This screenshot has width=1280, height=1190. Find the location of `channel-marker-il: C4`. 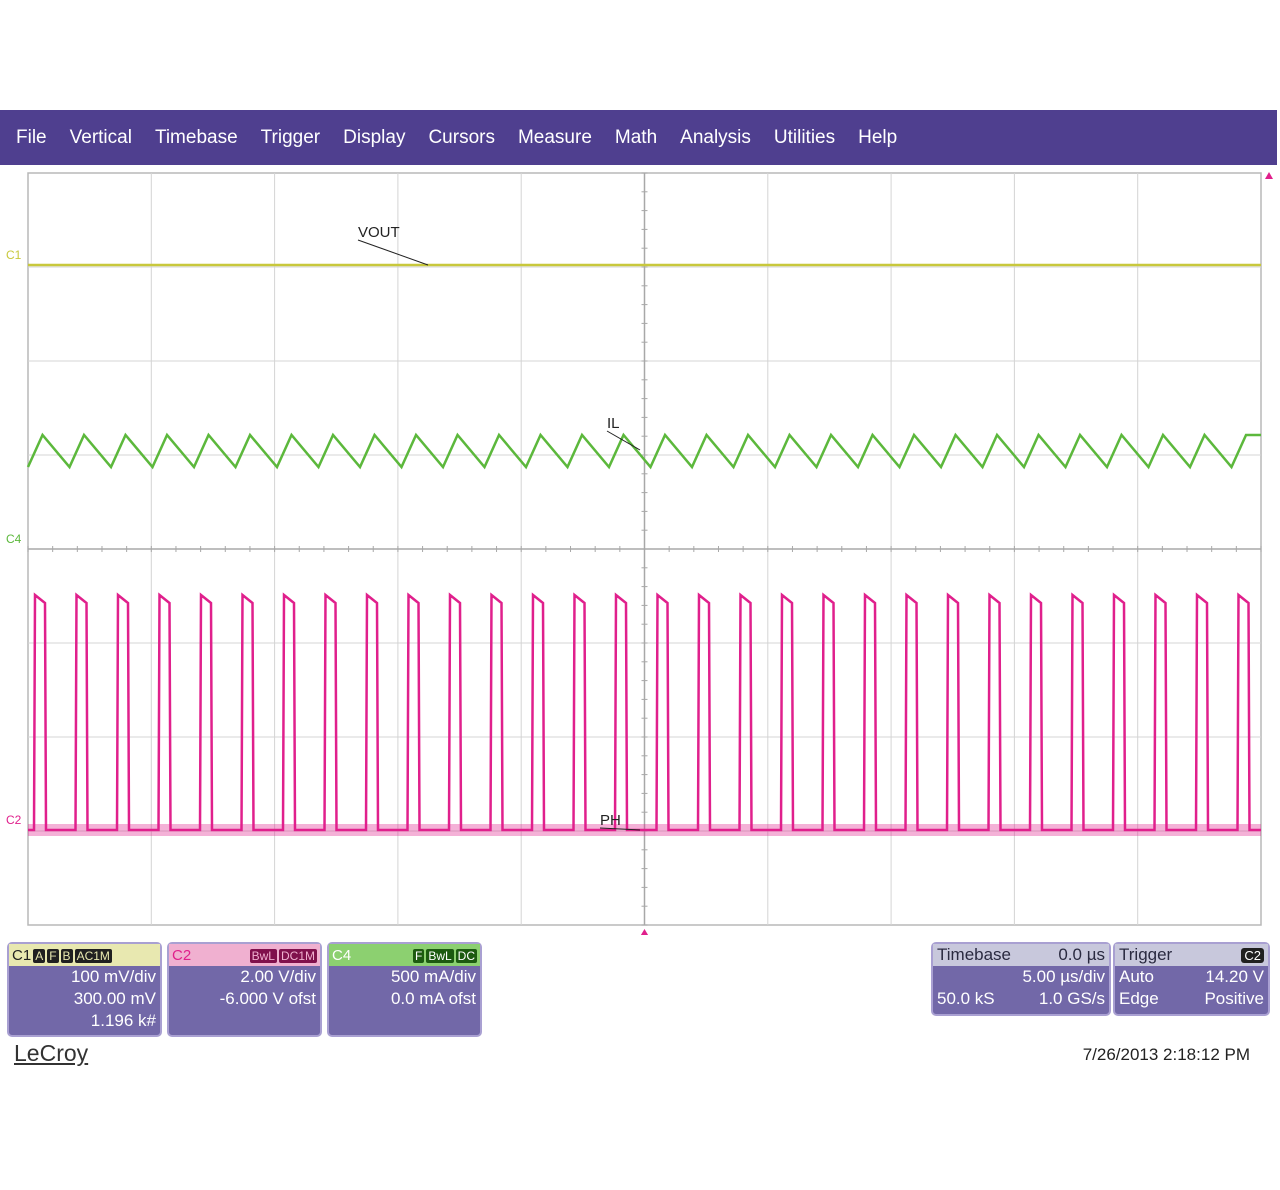

channel-marker-il: C4 is located at coordinates (14, 539).